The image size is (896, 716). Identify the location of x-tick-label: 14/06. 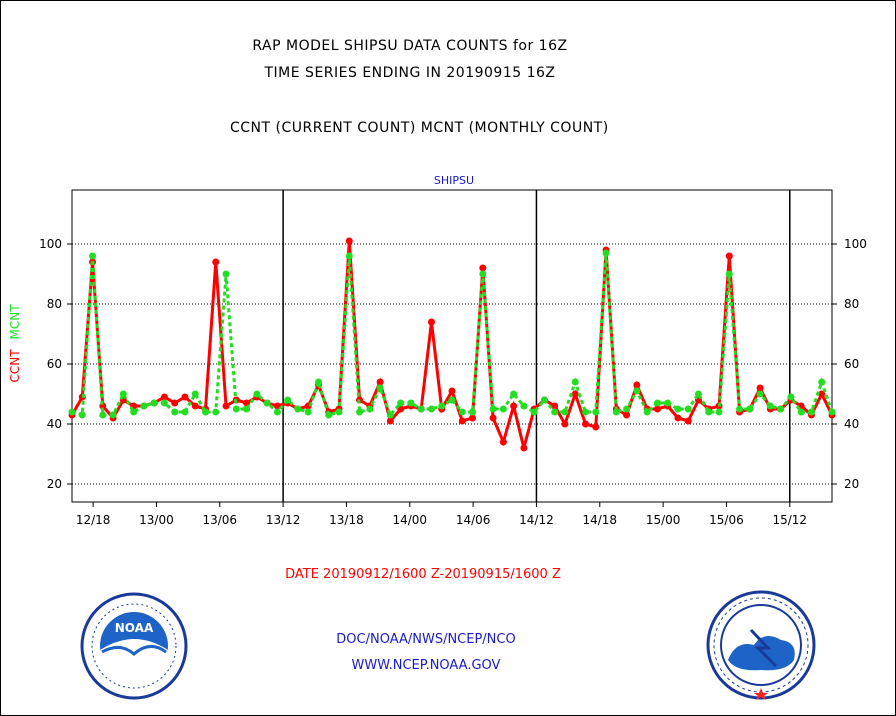
(473, 520).